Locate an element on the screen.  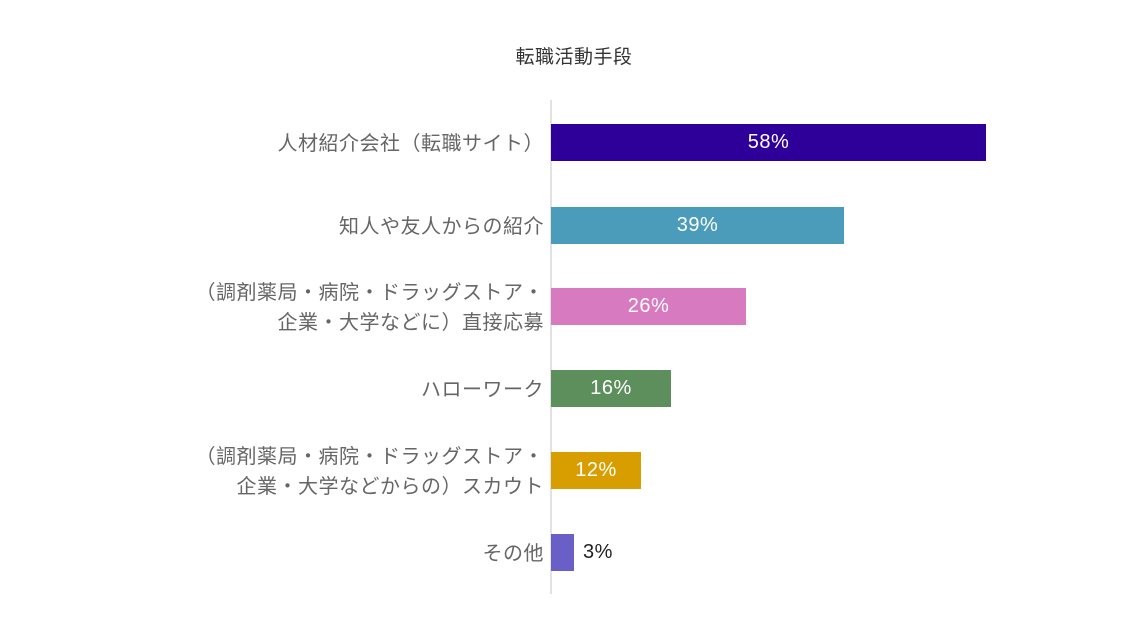
category-label-line: その他 is located at coordinates (513, 552).